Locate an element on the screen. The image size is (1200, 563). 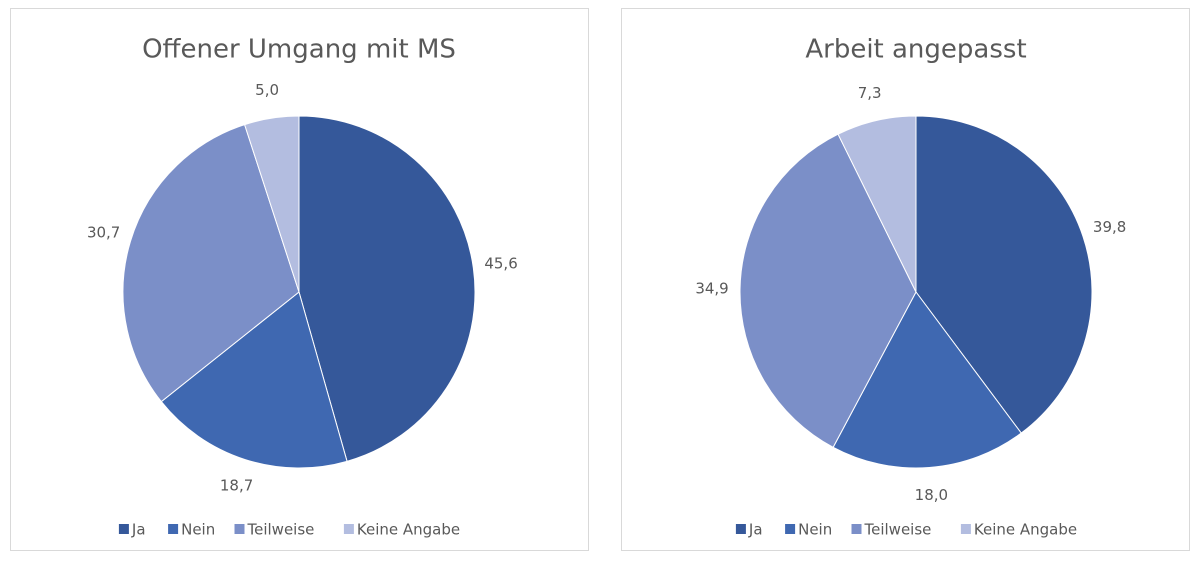
data-label: 39,8 is located at coordinates (1109, 227).